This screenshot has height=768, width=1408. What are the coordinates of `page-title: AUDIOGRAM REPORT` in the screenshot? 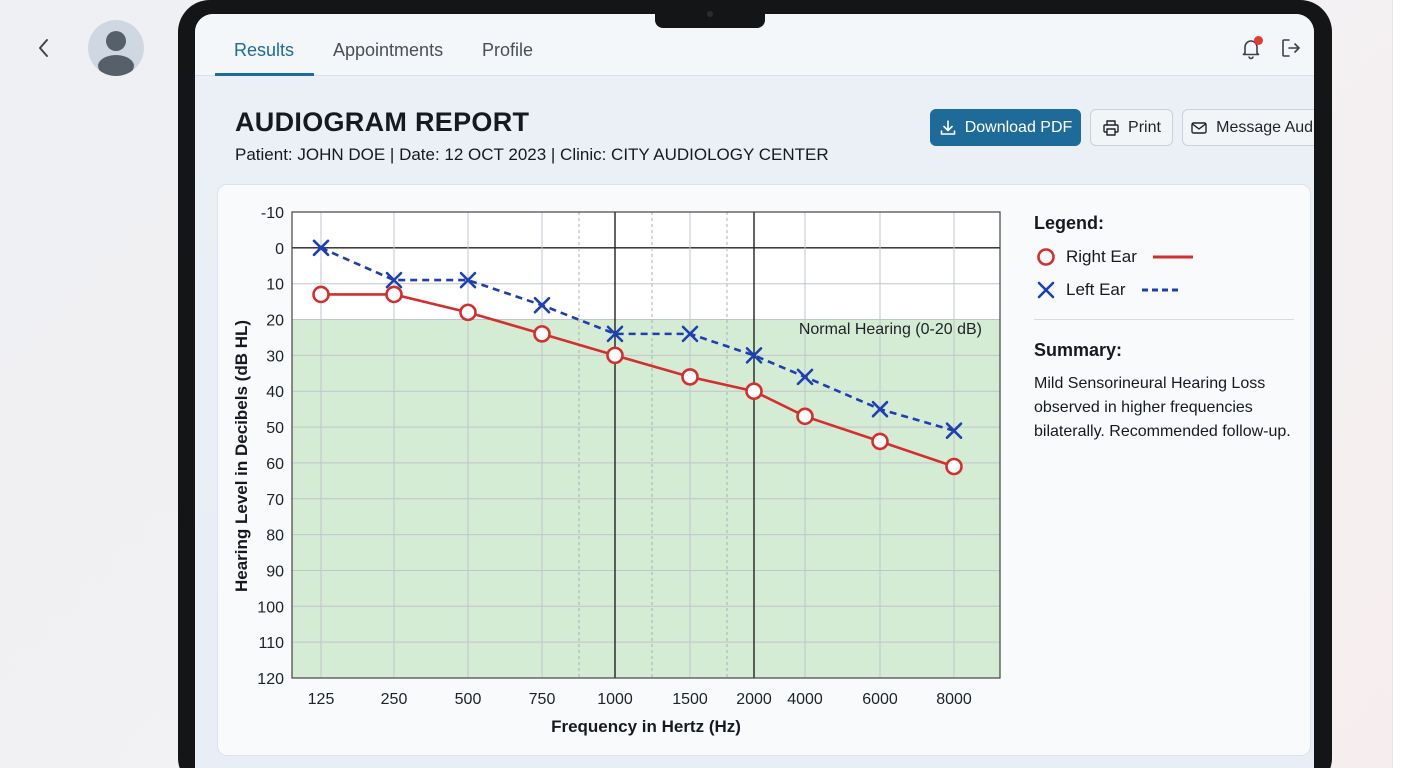 It's located at (382, 122).